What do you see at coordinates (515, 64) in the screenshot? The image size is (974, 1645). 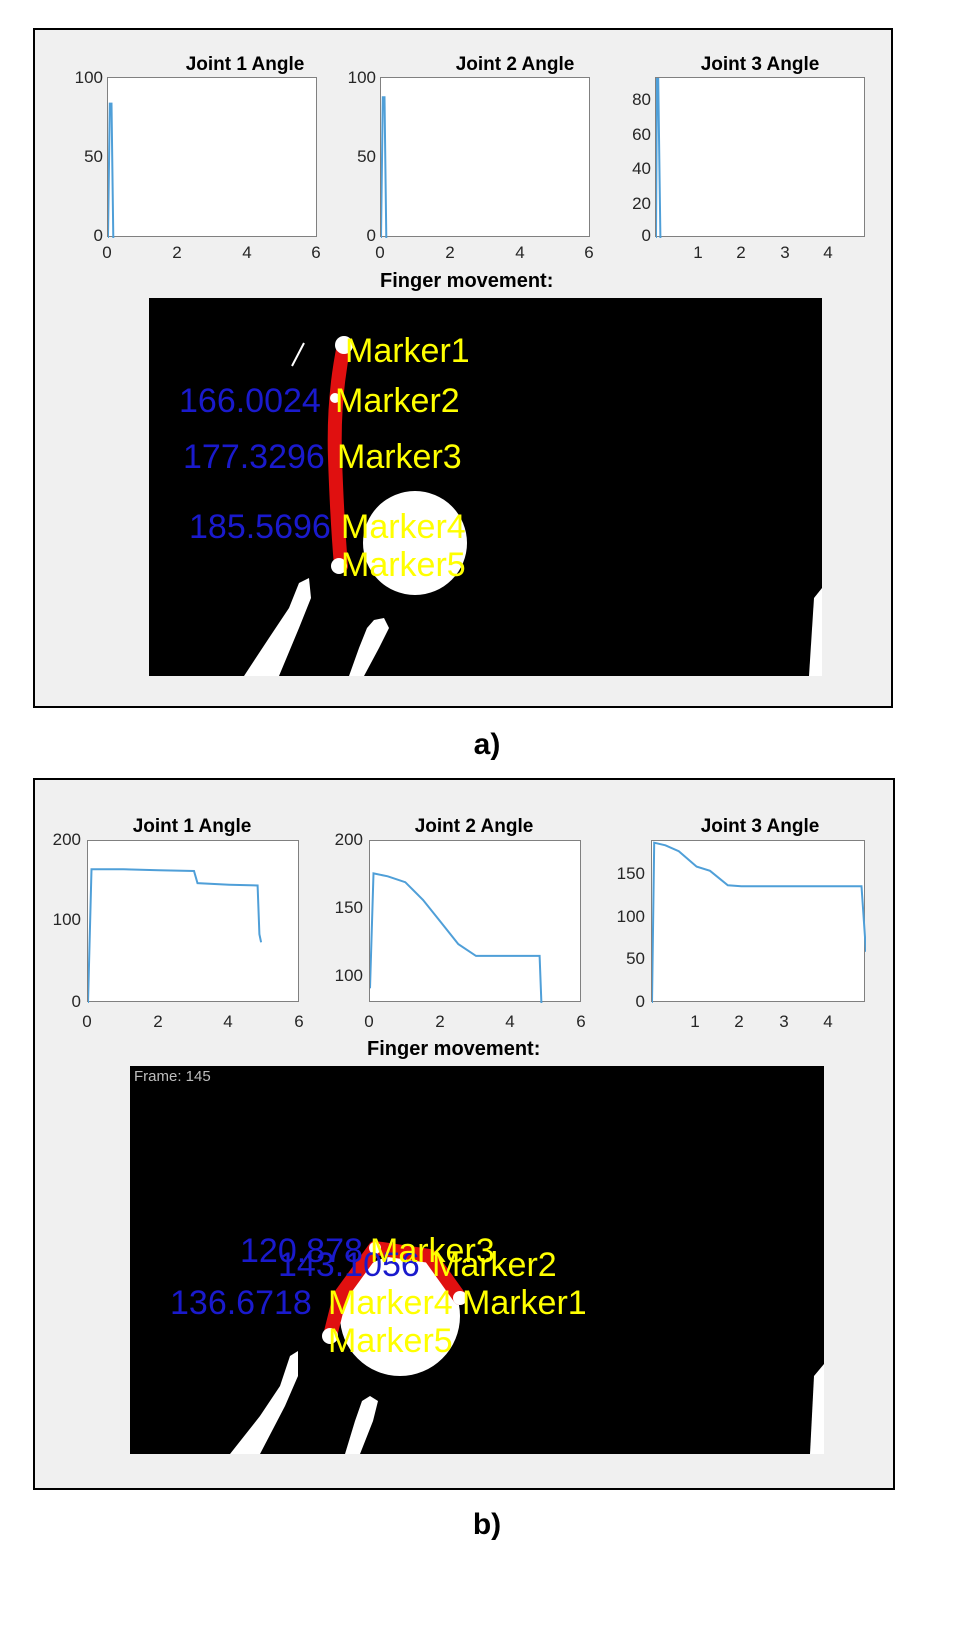 I see `plot-a2-title: Joint 2 Angle` at bounding box center [515, 64].